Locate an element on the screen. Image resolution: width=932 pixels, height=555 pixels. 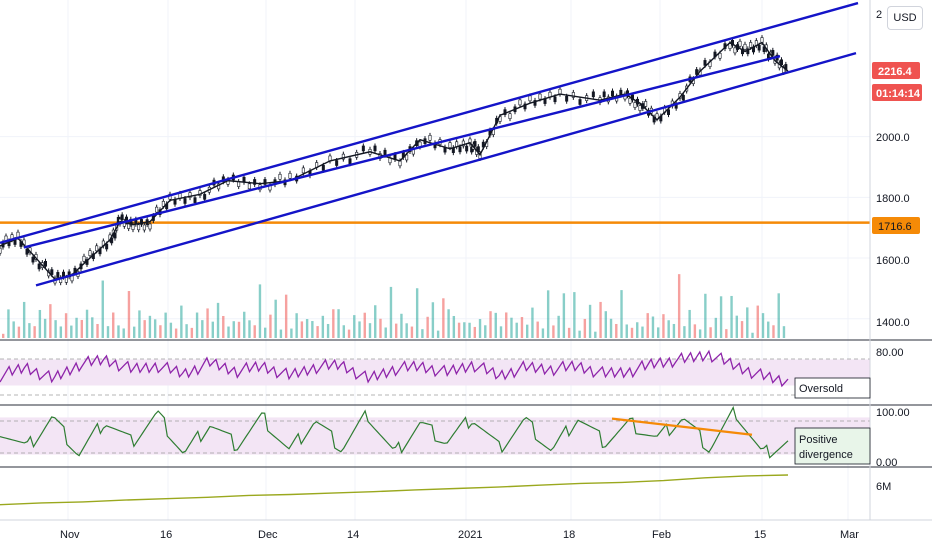
time-axis: Nov 16 Dec 14 2021 18 Feb 15 Mar is located at coordinates (466, 530).